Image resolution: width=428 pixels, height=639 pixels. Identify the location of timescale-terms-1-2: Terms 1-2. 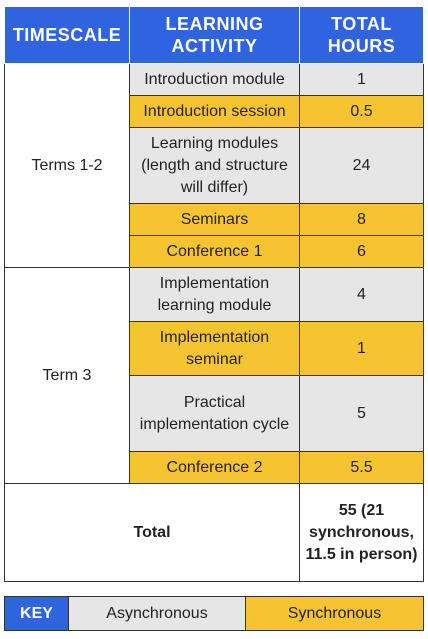
(67, 165).